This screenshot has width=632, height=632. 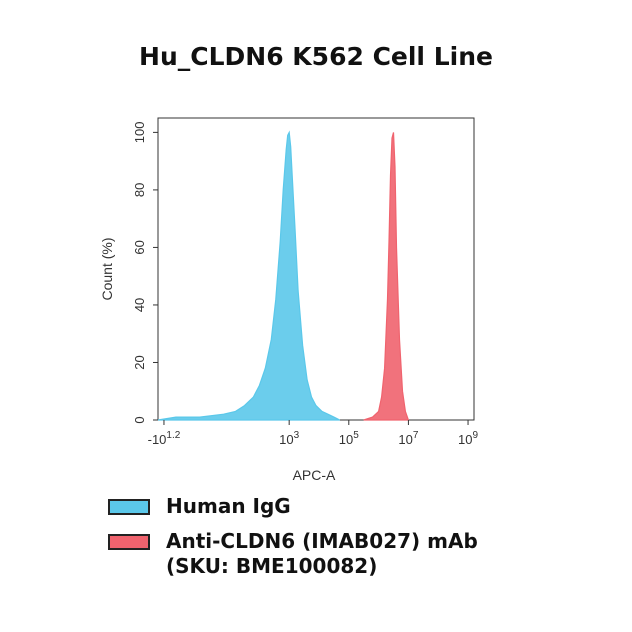 What do you see at coordinates (349, 438) in the screenshot?
I see `x-tick-label: 10⁵` at bounding box center [349, 438].